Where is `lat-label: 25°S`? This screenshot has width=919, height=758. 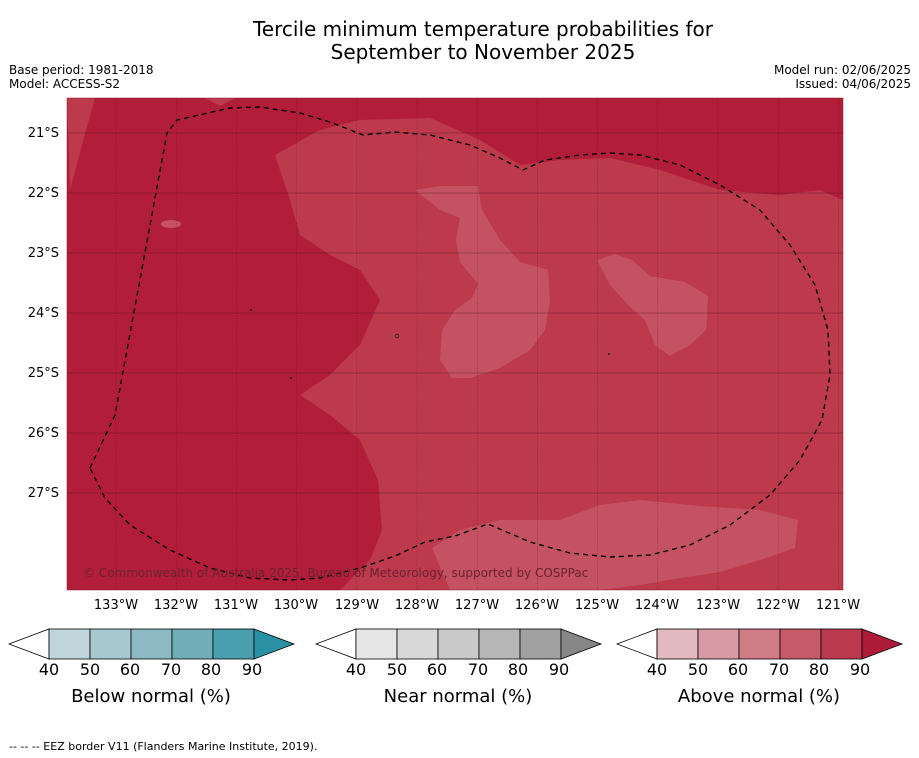 lat-label: 25°S is located at coordinates (43, 373).